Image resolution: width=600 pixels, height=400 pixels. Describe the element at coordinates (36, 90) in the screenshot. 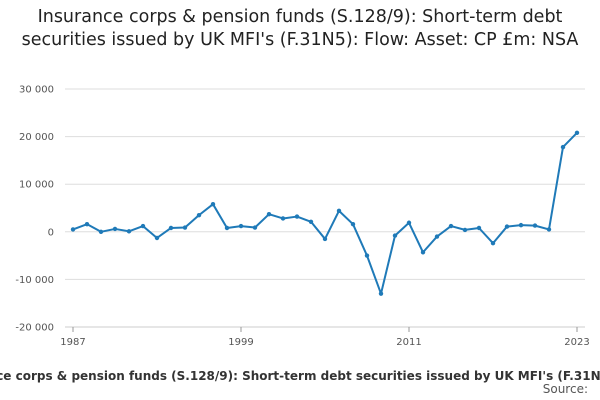

I see `y-tick-label: 30 000` at that location.